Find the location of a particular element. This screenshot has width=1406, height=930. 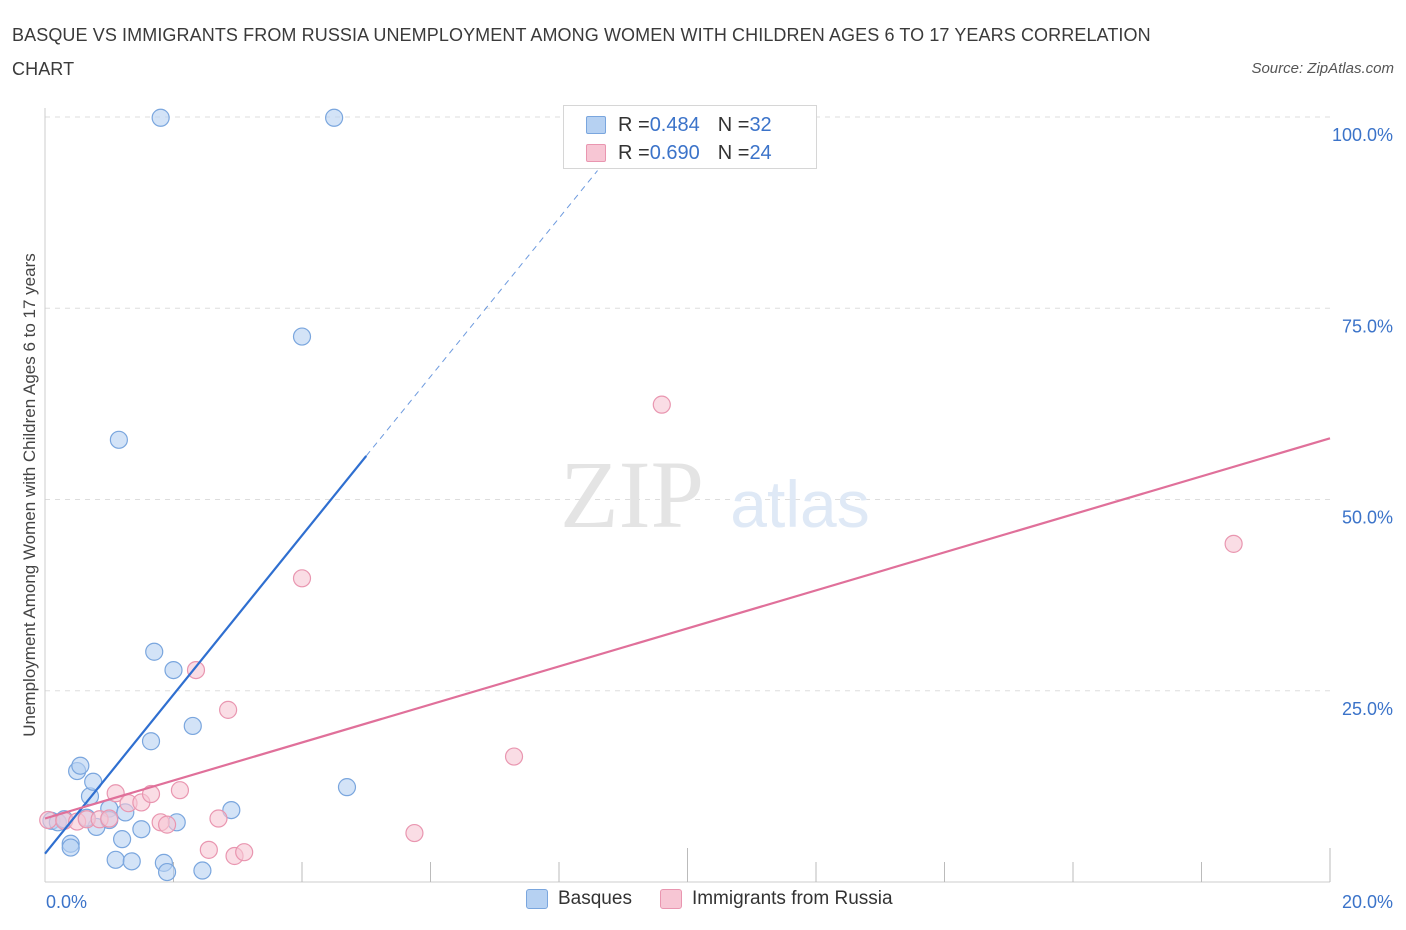

stats-row-basques: R = 0.484 N = 32 is located at coordinates (679, 125).